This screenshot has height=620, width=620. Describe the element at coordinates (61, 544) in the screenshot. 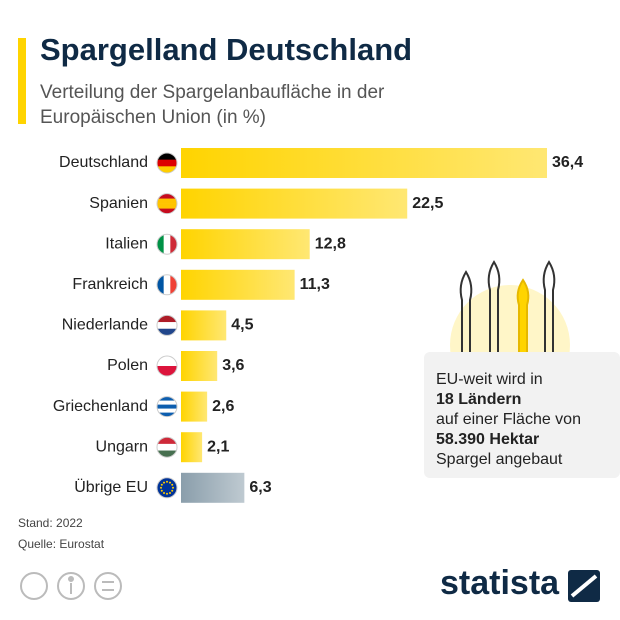

I see `source: Quelle: Eurostat` at that location.